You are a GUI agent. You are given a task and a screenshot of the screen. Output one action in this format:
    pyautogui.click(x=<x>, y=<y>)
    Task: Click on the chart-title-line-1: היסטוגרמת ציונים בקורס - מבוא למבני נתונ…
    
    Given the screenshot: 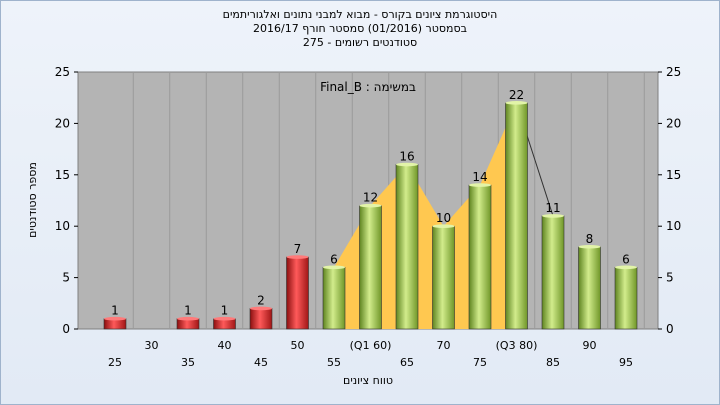 What is the action you would take?
    pyautogui.click(x=360, y=14)
    